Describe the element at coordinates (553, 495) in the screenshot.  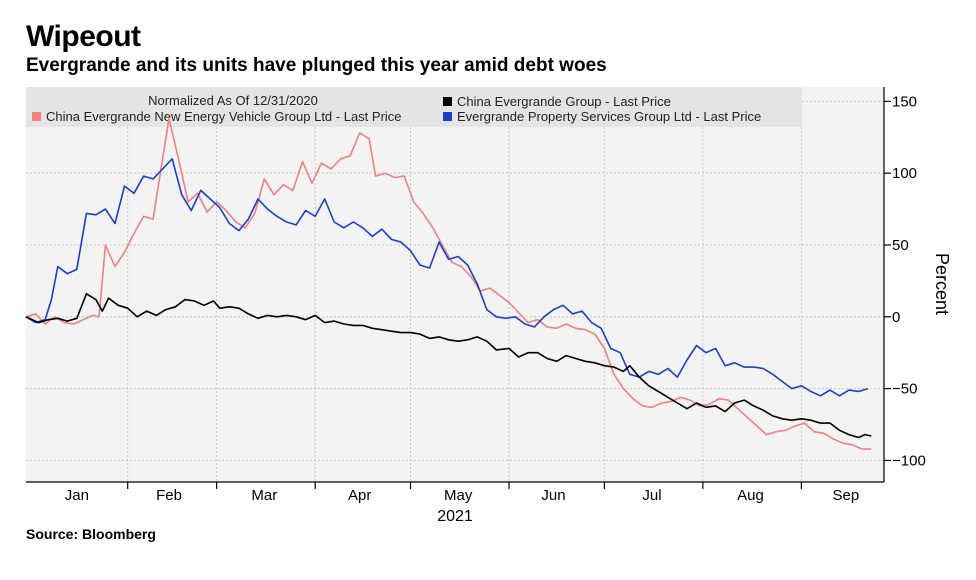
I see `x-tick-label: Jun` at that location.